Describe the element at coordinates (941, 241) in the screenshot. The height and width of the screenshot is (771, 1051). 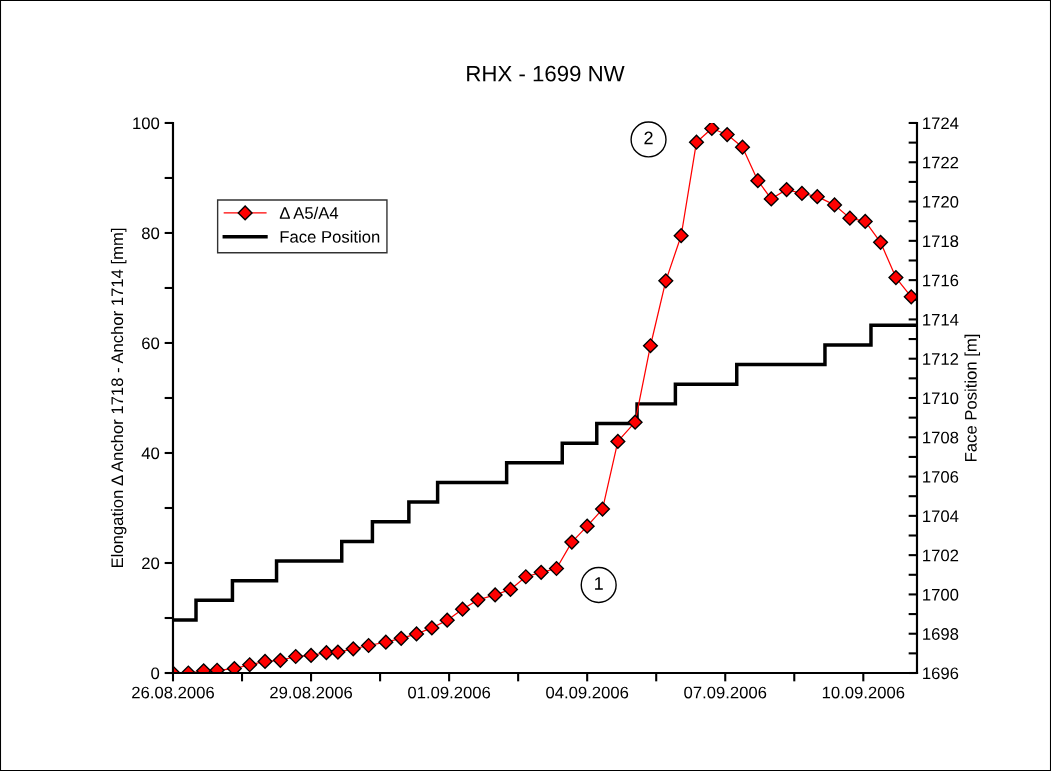
I see `y2-tick-label: 1718` at that location.